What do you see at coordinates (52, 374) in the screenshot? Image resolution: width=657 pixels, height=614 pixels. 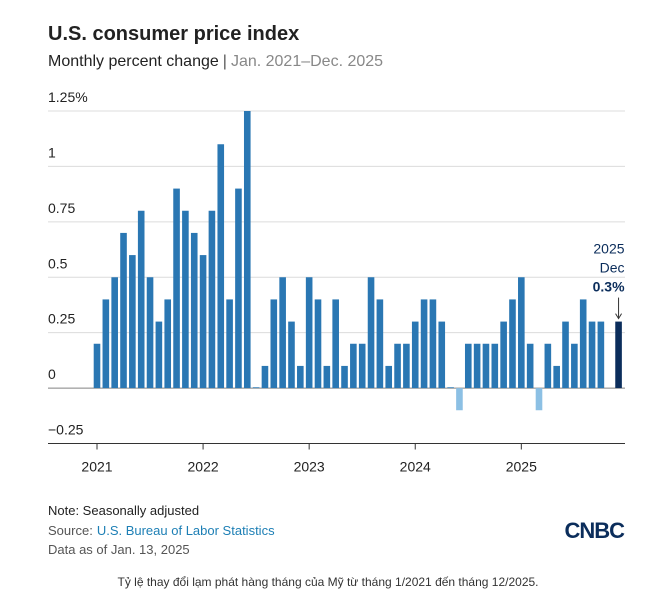 I see `y-tick-label: 0` at bounding box center [52, 374].